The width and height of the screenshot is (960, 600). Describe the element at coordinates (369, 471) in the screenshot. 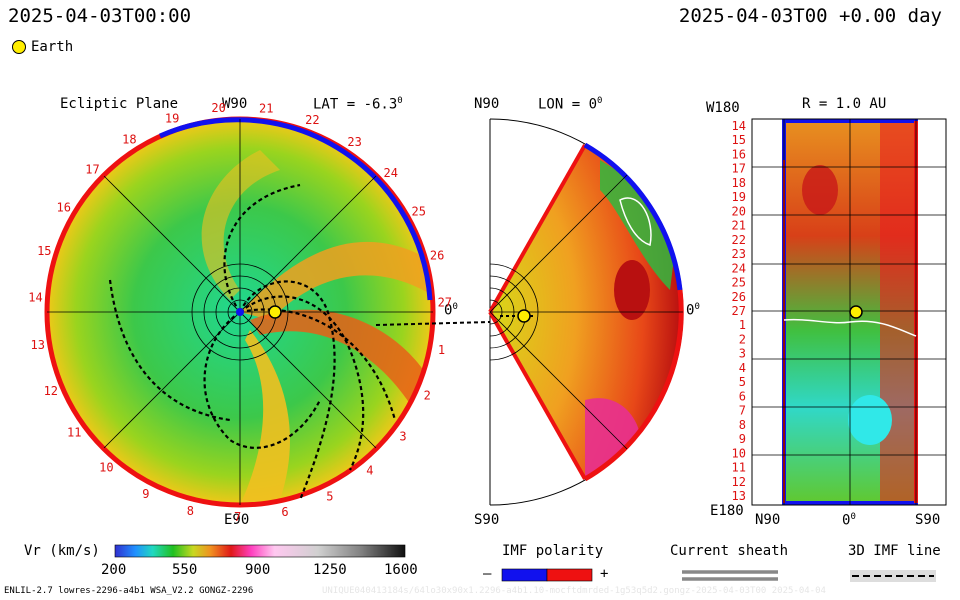

I see `ring-label-4: 4` at that location.